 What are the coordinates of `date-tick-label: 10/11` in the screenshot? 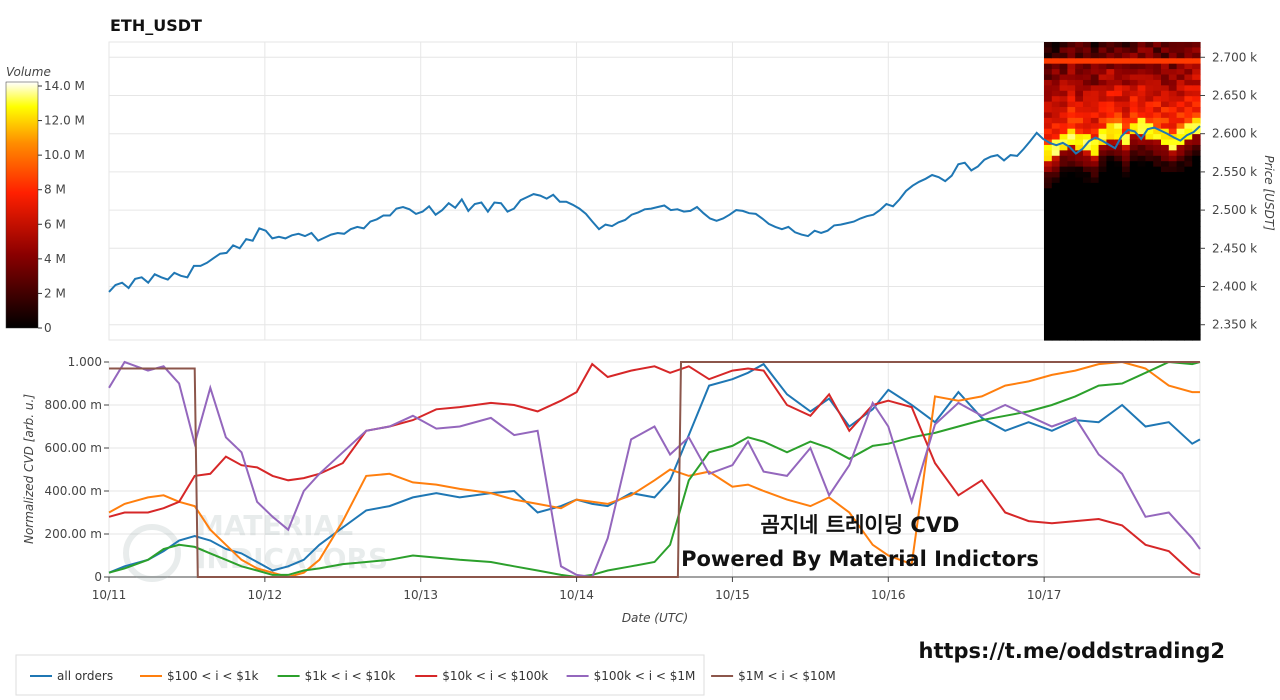 It's located at (109, 595).